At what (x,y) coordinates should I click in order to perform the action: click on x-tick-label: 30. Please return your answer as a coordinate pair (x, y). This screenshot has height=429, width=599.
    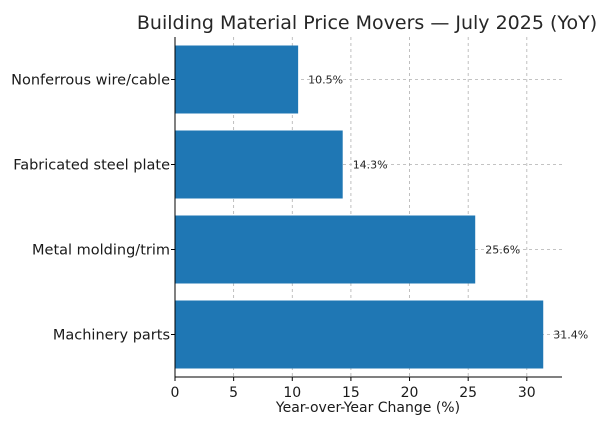
    Looking at the image, I should click on (527, 393).